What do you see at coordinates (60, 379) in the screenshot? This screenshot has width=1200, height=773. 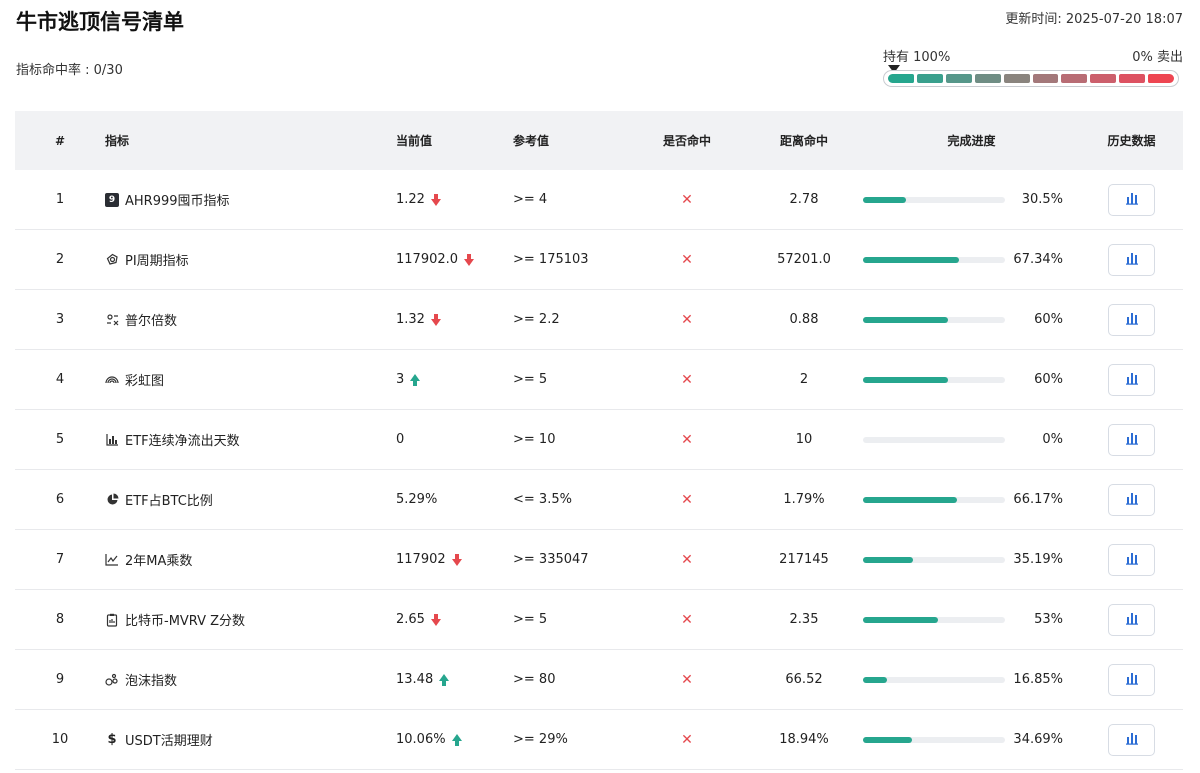 I see `row-number: 4` at bounding box center [60, 379].